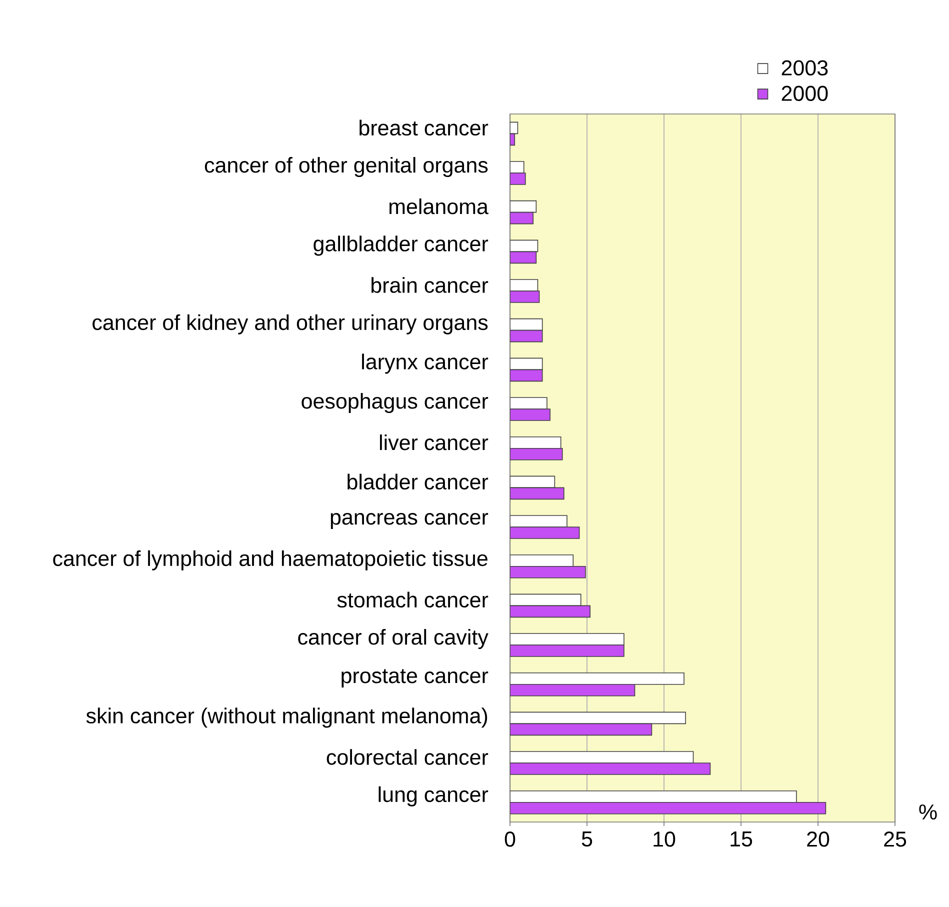 The height and width of the screenshot is (907, 949). I want to click on y-tick-label: oesophagus cancer, so click(395, 403).